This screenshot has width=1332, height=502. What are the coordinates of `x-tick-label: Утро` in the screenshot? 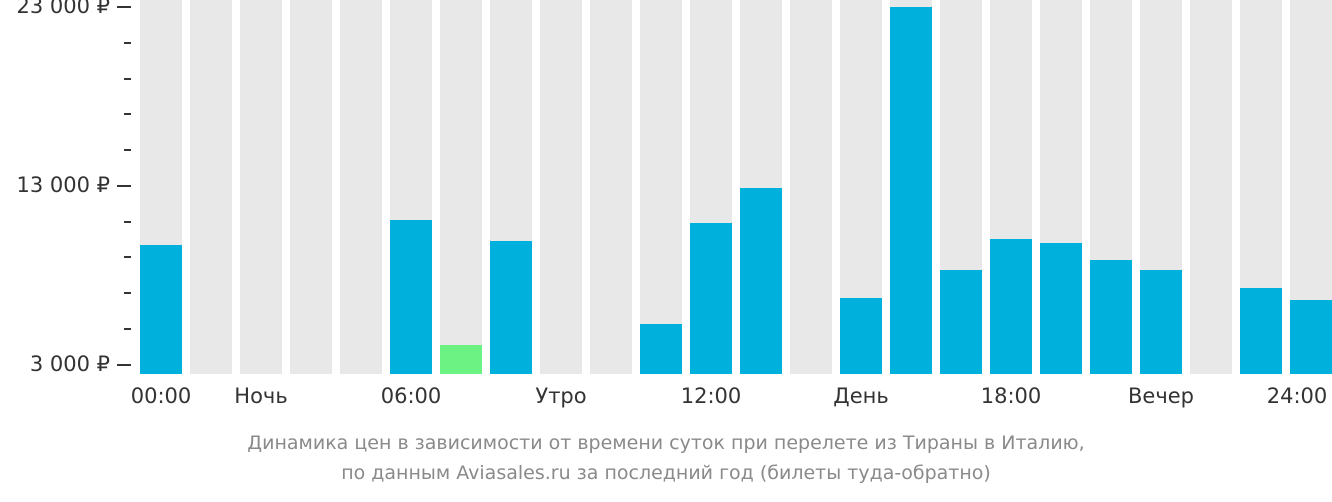 It's located at (561, 396).